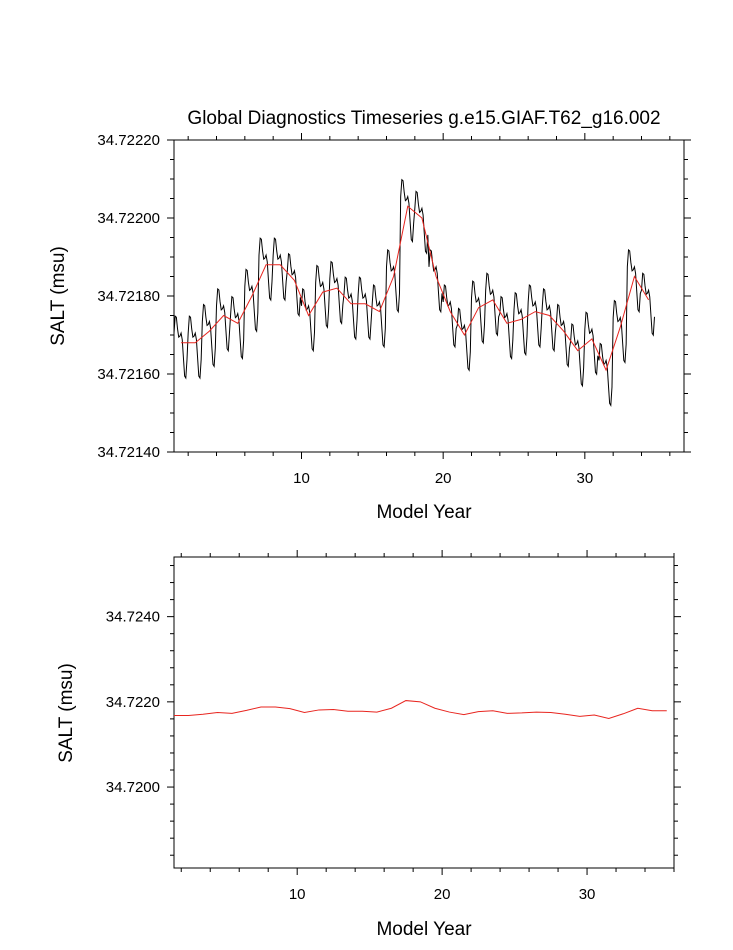 The width and height of the screenshot is (733, 950). I want to click on y-tick-label: 34.72140, so click(128, 452).